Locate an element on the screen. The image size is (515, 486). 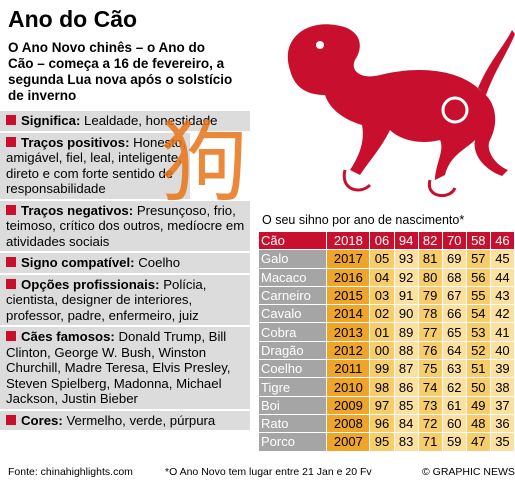
section-label: Cores: is located at coordinates (34, 420).